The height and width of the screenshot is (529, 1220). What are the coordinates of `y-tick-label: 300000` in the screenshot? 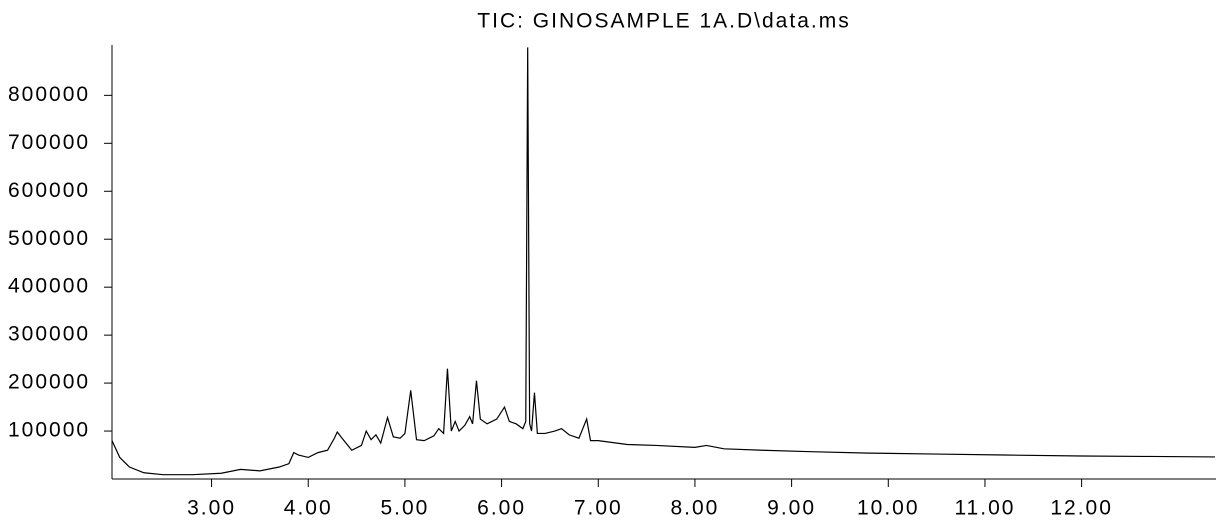 It's located at (49, 334).